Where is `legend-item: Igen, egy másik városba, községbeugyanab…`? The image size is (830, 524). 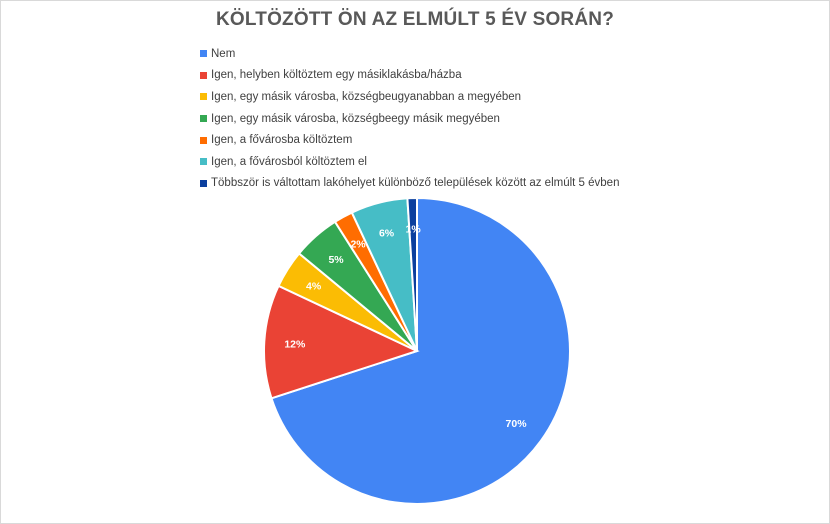
legend-item: Igen, egy másik városba, községbeugyanab… is located at coordinates (409, 97).